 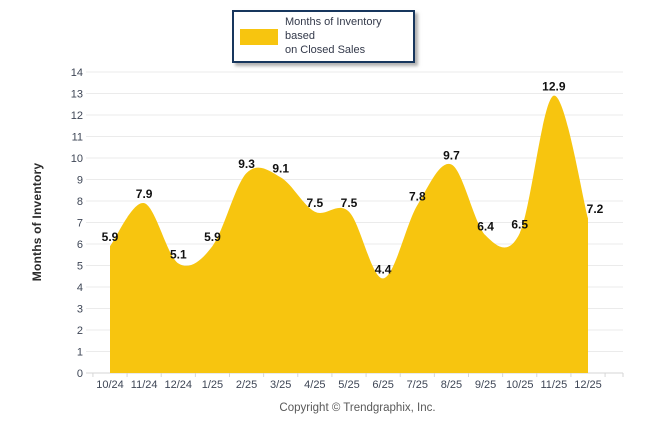 I want to click on series-color-swatch, so click(x=259, y=36).